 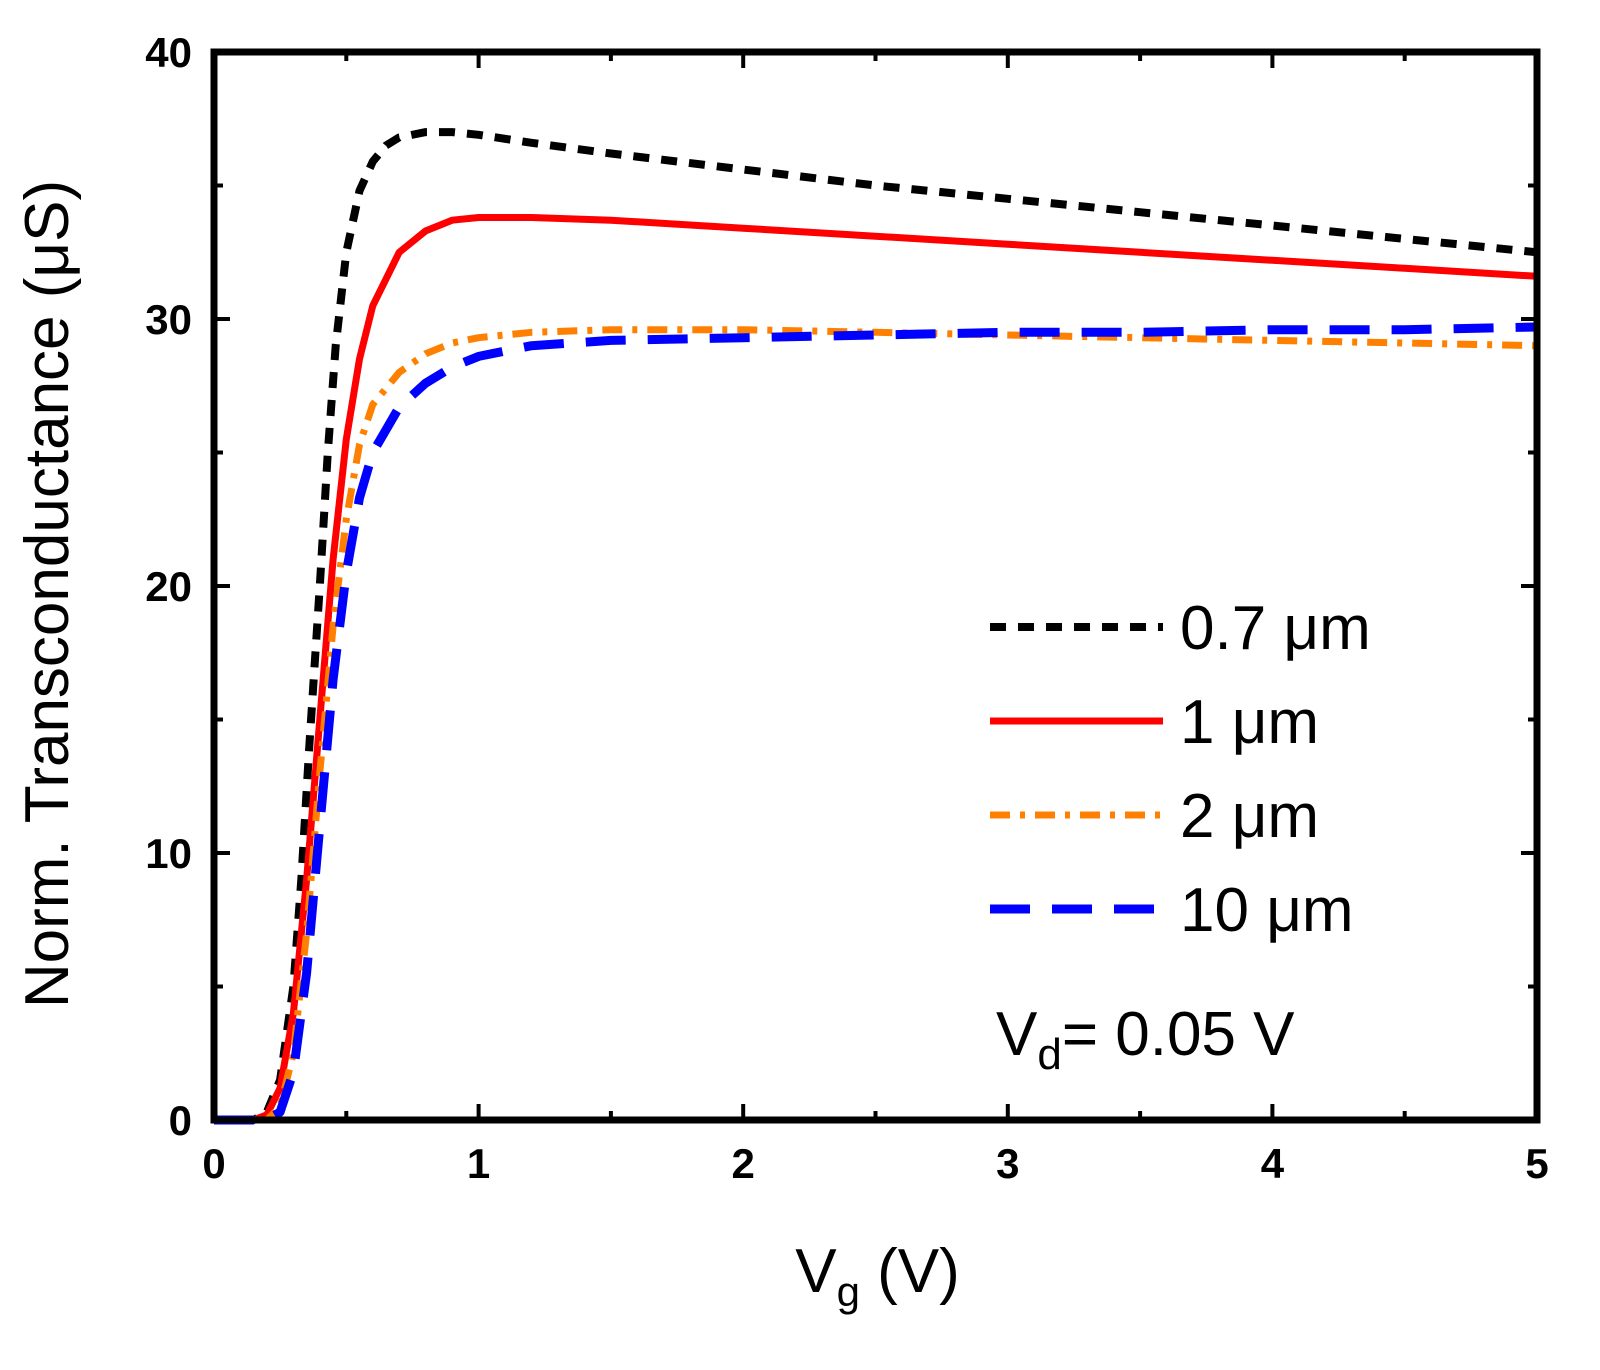 I want to click on annotation-sub: d, so click(x=1049, y=1054).